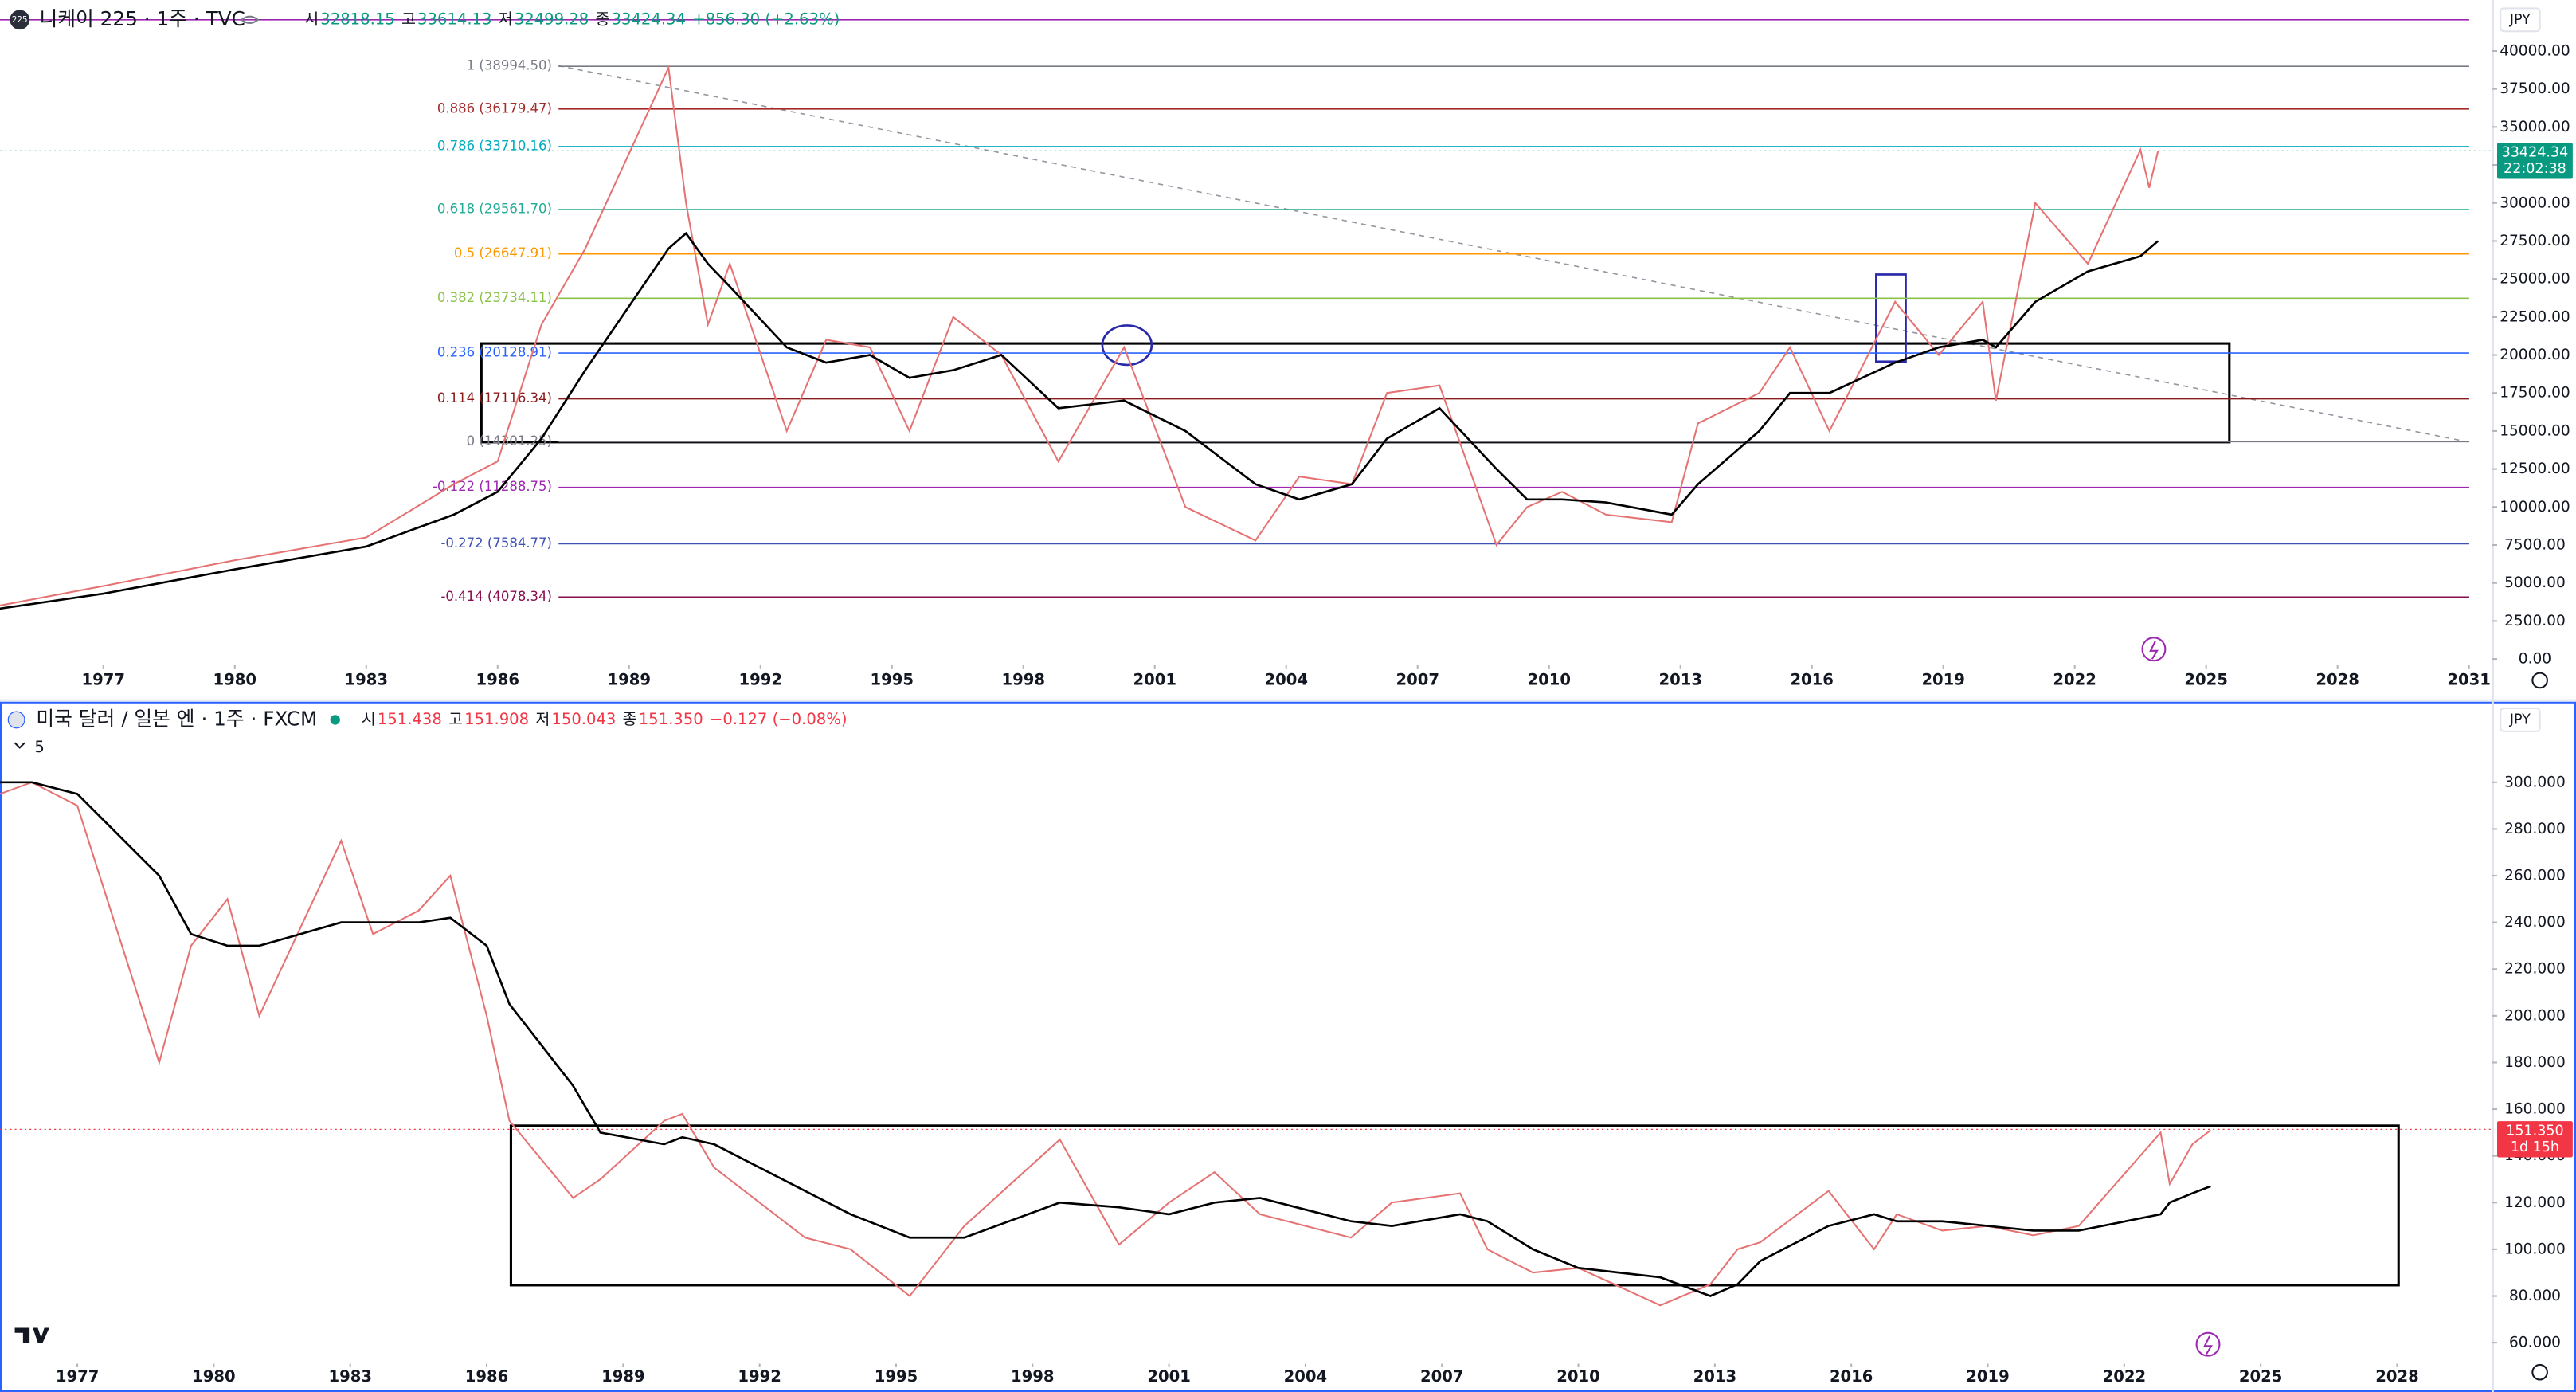 This screenshot has width=2576, height=1392. I want to click on fib-level-label: 0.114 (17116.34), so click(494, 398).